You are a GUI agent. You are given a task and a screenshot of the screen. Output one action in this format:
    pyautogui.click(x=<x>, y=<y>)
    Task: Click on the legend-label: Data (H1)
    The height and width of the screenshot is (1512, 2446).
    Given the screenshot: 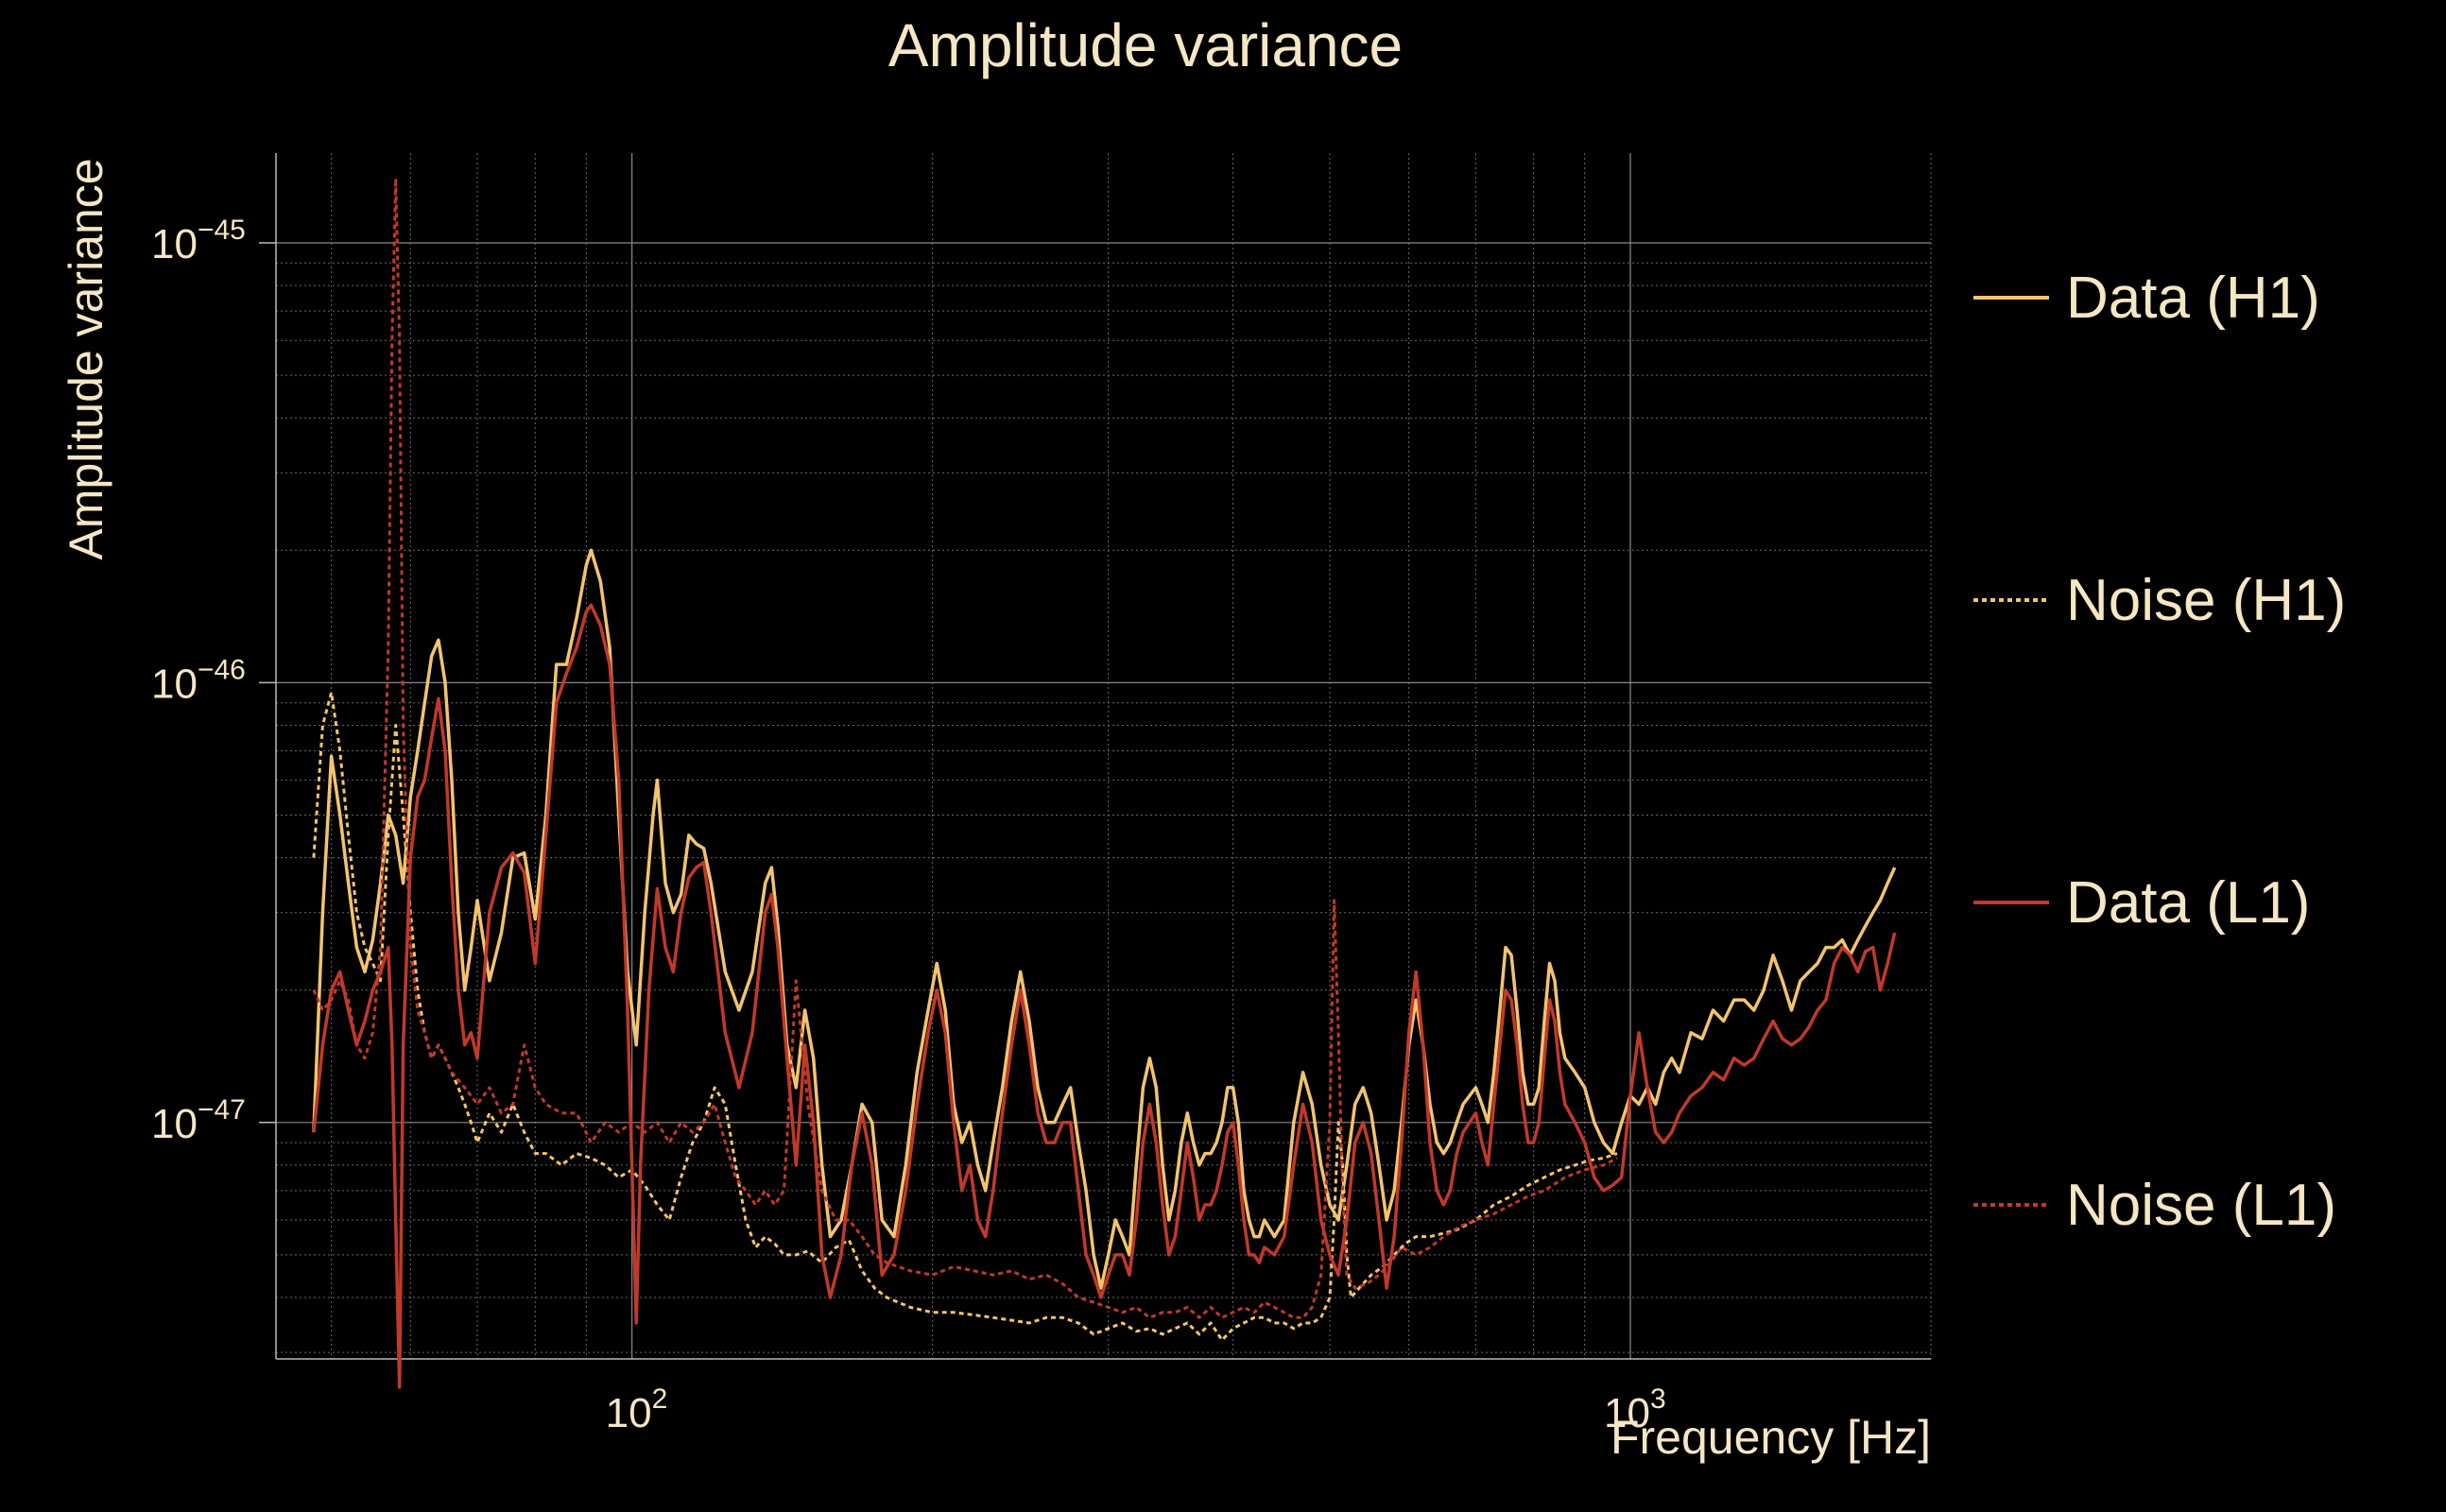 What is the action you would take?
    pyautogui.click(x=2193, y=298)
    